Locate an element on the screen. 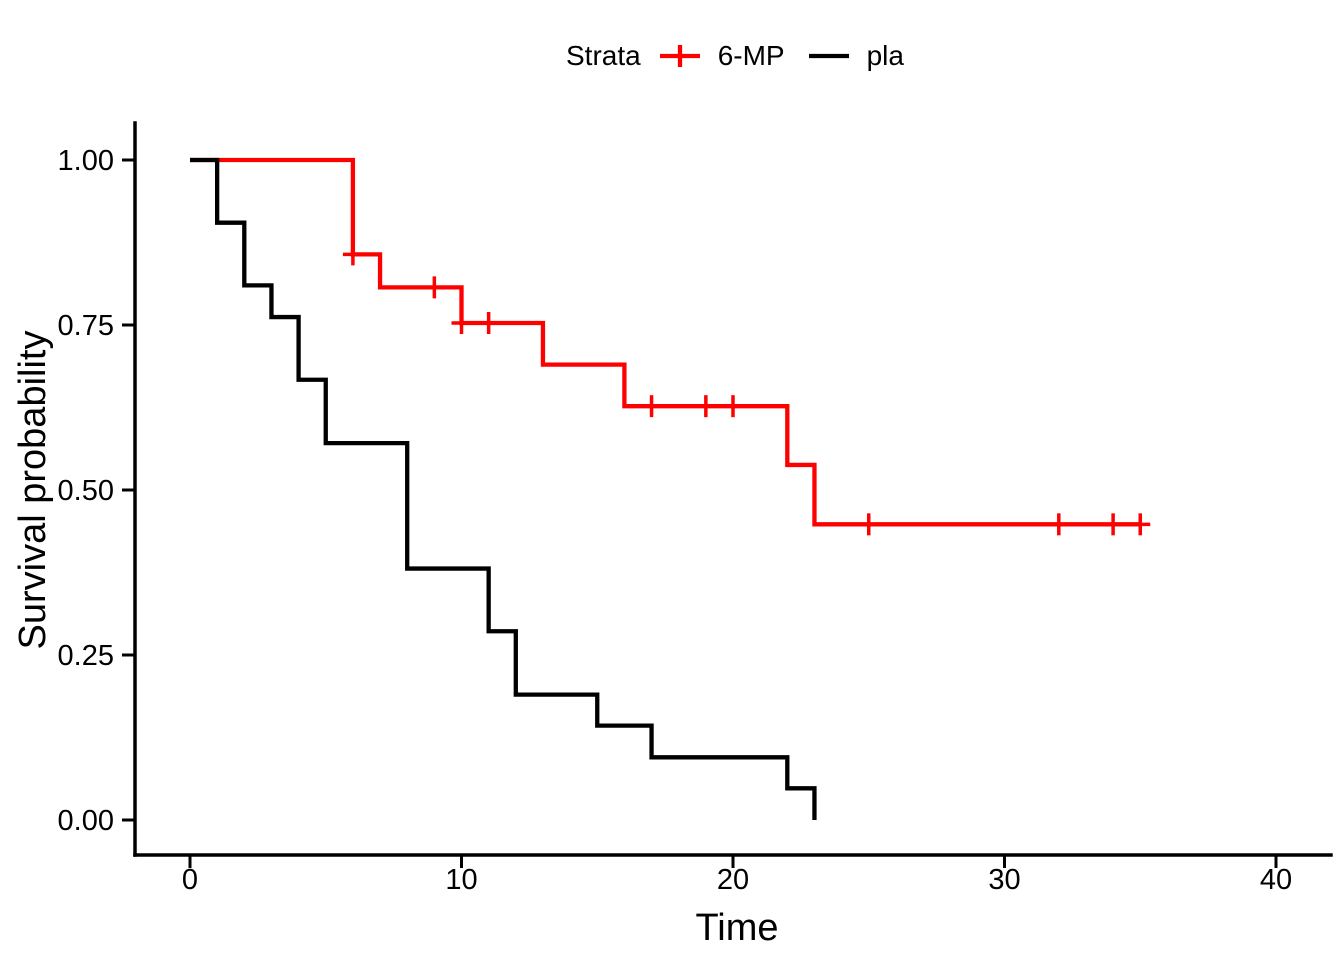 The width and height of the screenshot is (1344, 960). legend-item-6mp: 6-MP is located at coordinates (722, 56).